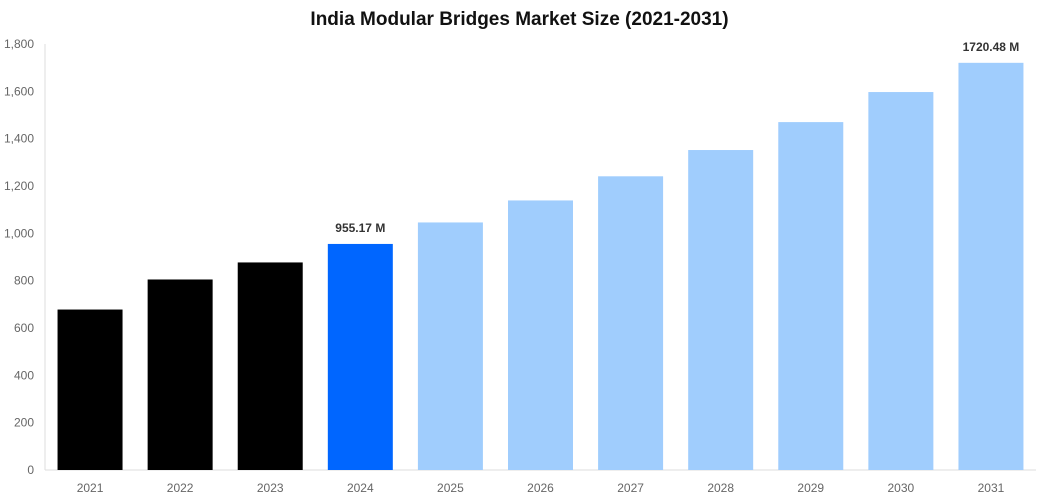 The width and height of the screenshot is (1039, 500). Describe the element at coordinates (180, 374) in the screenshot. I see `bar-2022` at that location.